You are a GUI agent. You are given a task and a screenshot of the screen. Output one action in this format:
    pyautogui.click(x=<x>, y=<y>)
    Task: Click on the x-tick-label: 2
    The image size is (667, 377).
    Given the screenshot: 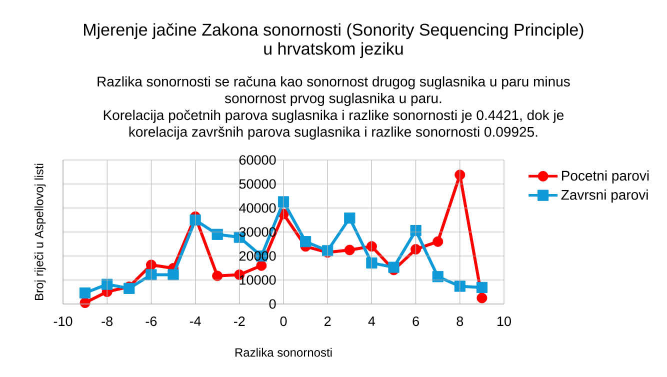 What is the action you would take?
    pyautogui.click(x=327, y=321)
    